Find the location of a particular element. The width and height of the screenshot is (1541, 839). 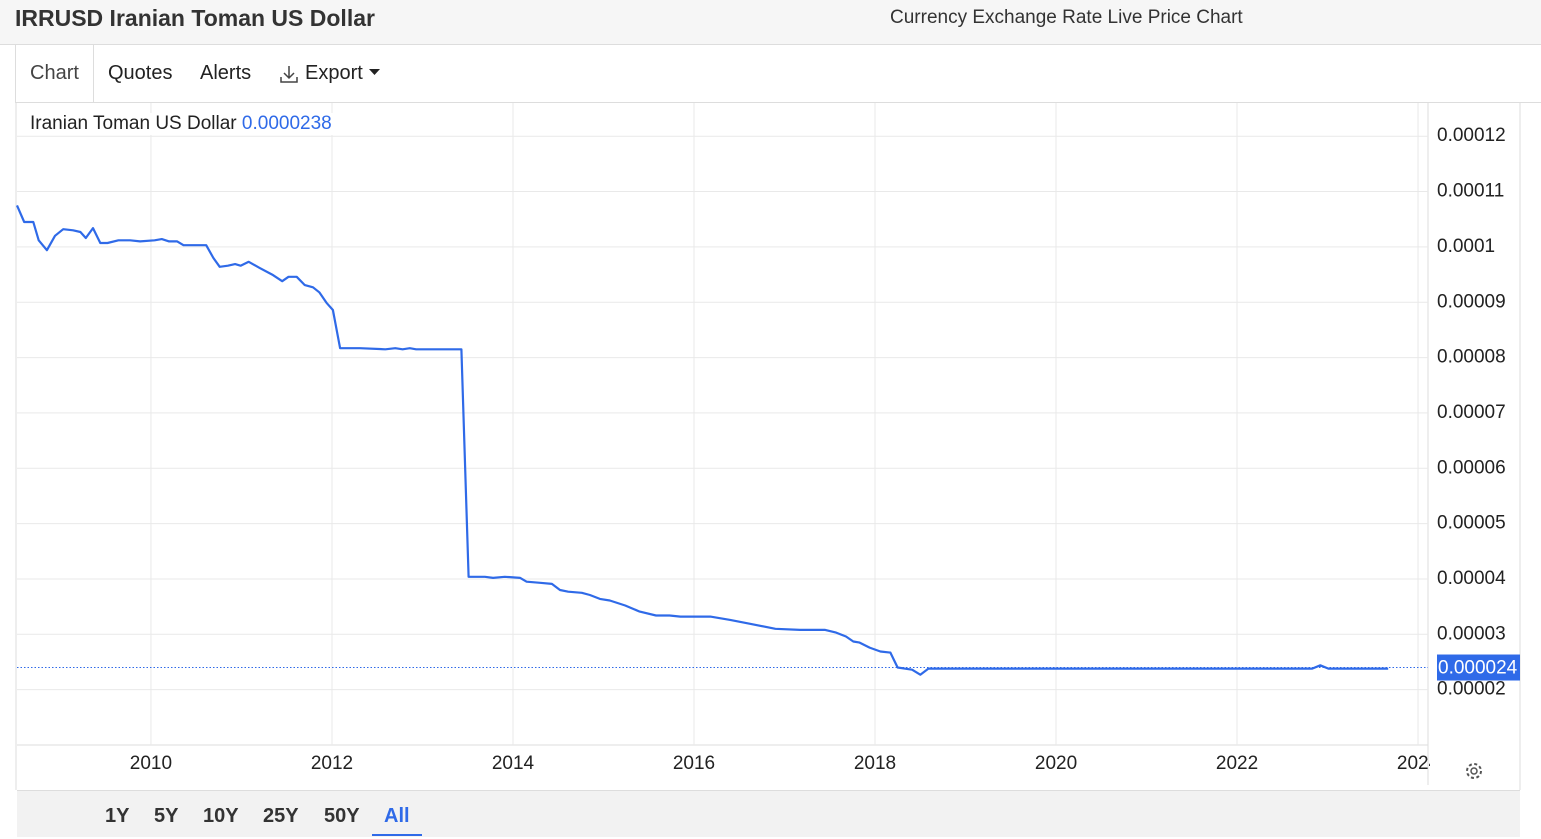

range-button: 1Y is located at coordinates (117, 816).